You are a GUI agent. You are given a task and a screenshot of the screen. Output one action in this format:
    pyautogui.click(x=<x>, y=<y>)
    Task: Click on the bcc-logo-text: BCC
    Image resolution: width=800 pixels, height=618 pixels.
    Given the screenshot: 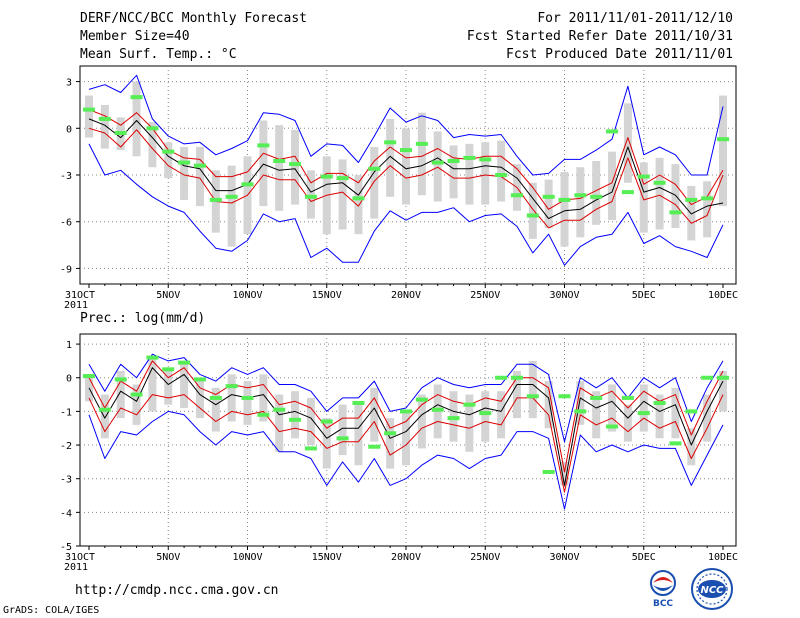 What is the action you would take?
    pyautogui.click(x=663, y=603)
    